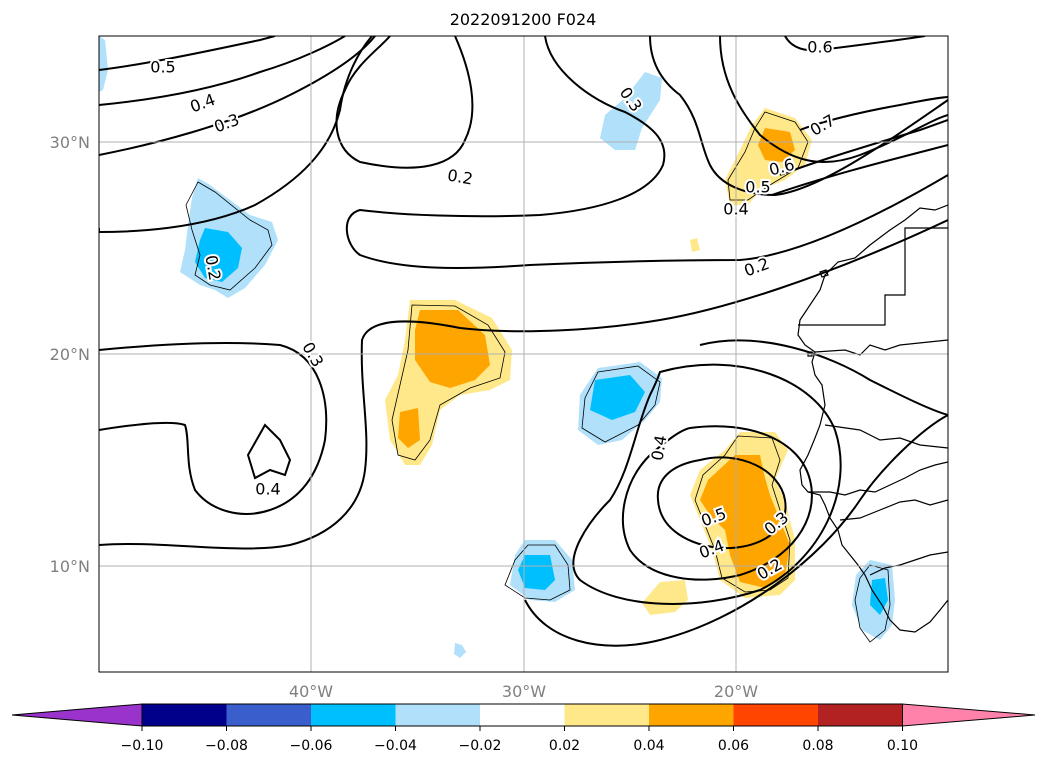  I want to click on border-guinea, so click(893, 510).